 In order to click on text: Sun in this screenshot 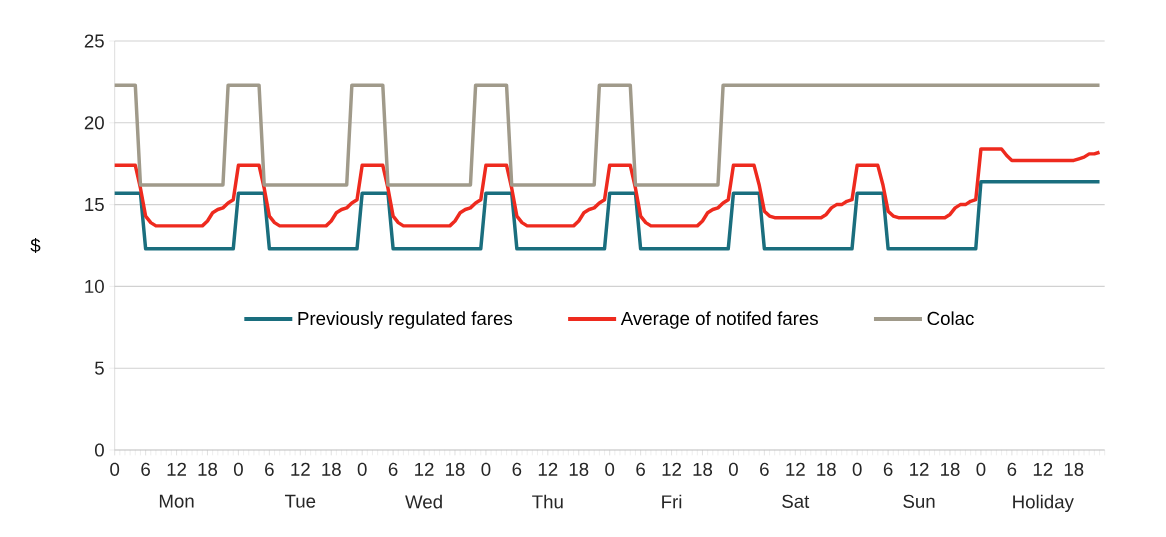, I will do `click(919, 501)`.